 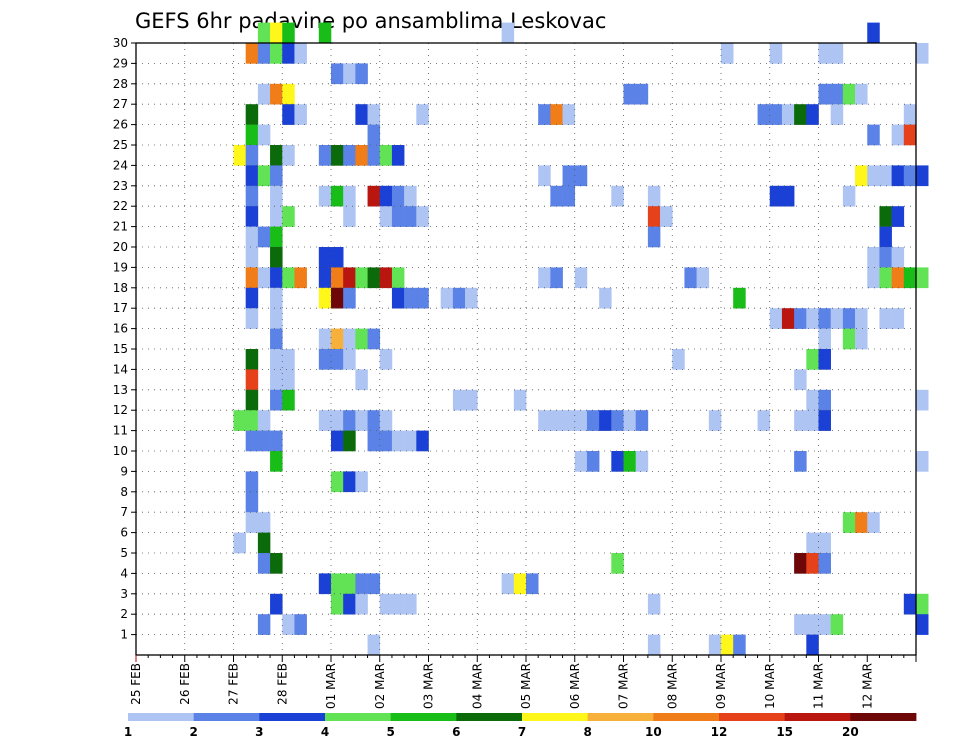 I want to click on colorbar-label: 1, so click(x=128, y=732).